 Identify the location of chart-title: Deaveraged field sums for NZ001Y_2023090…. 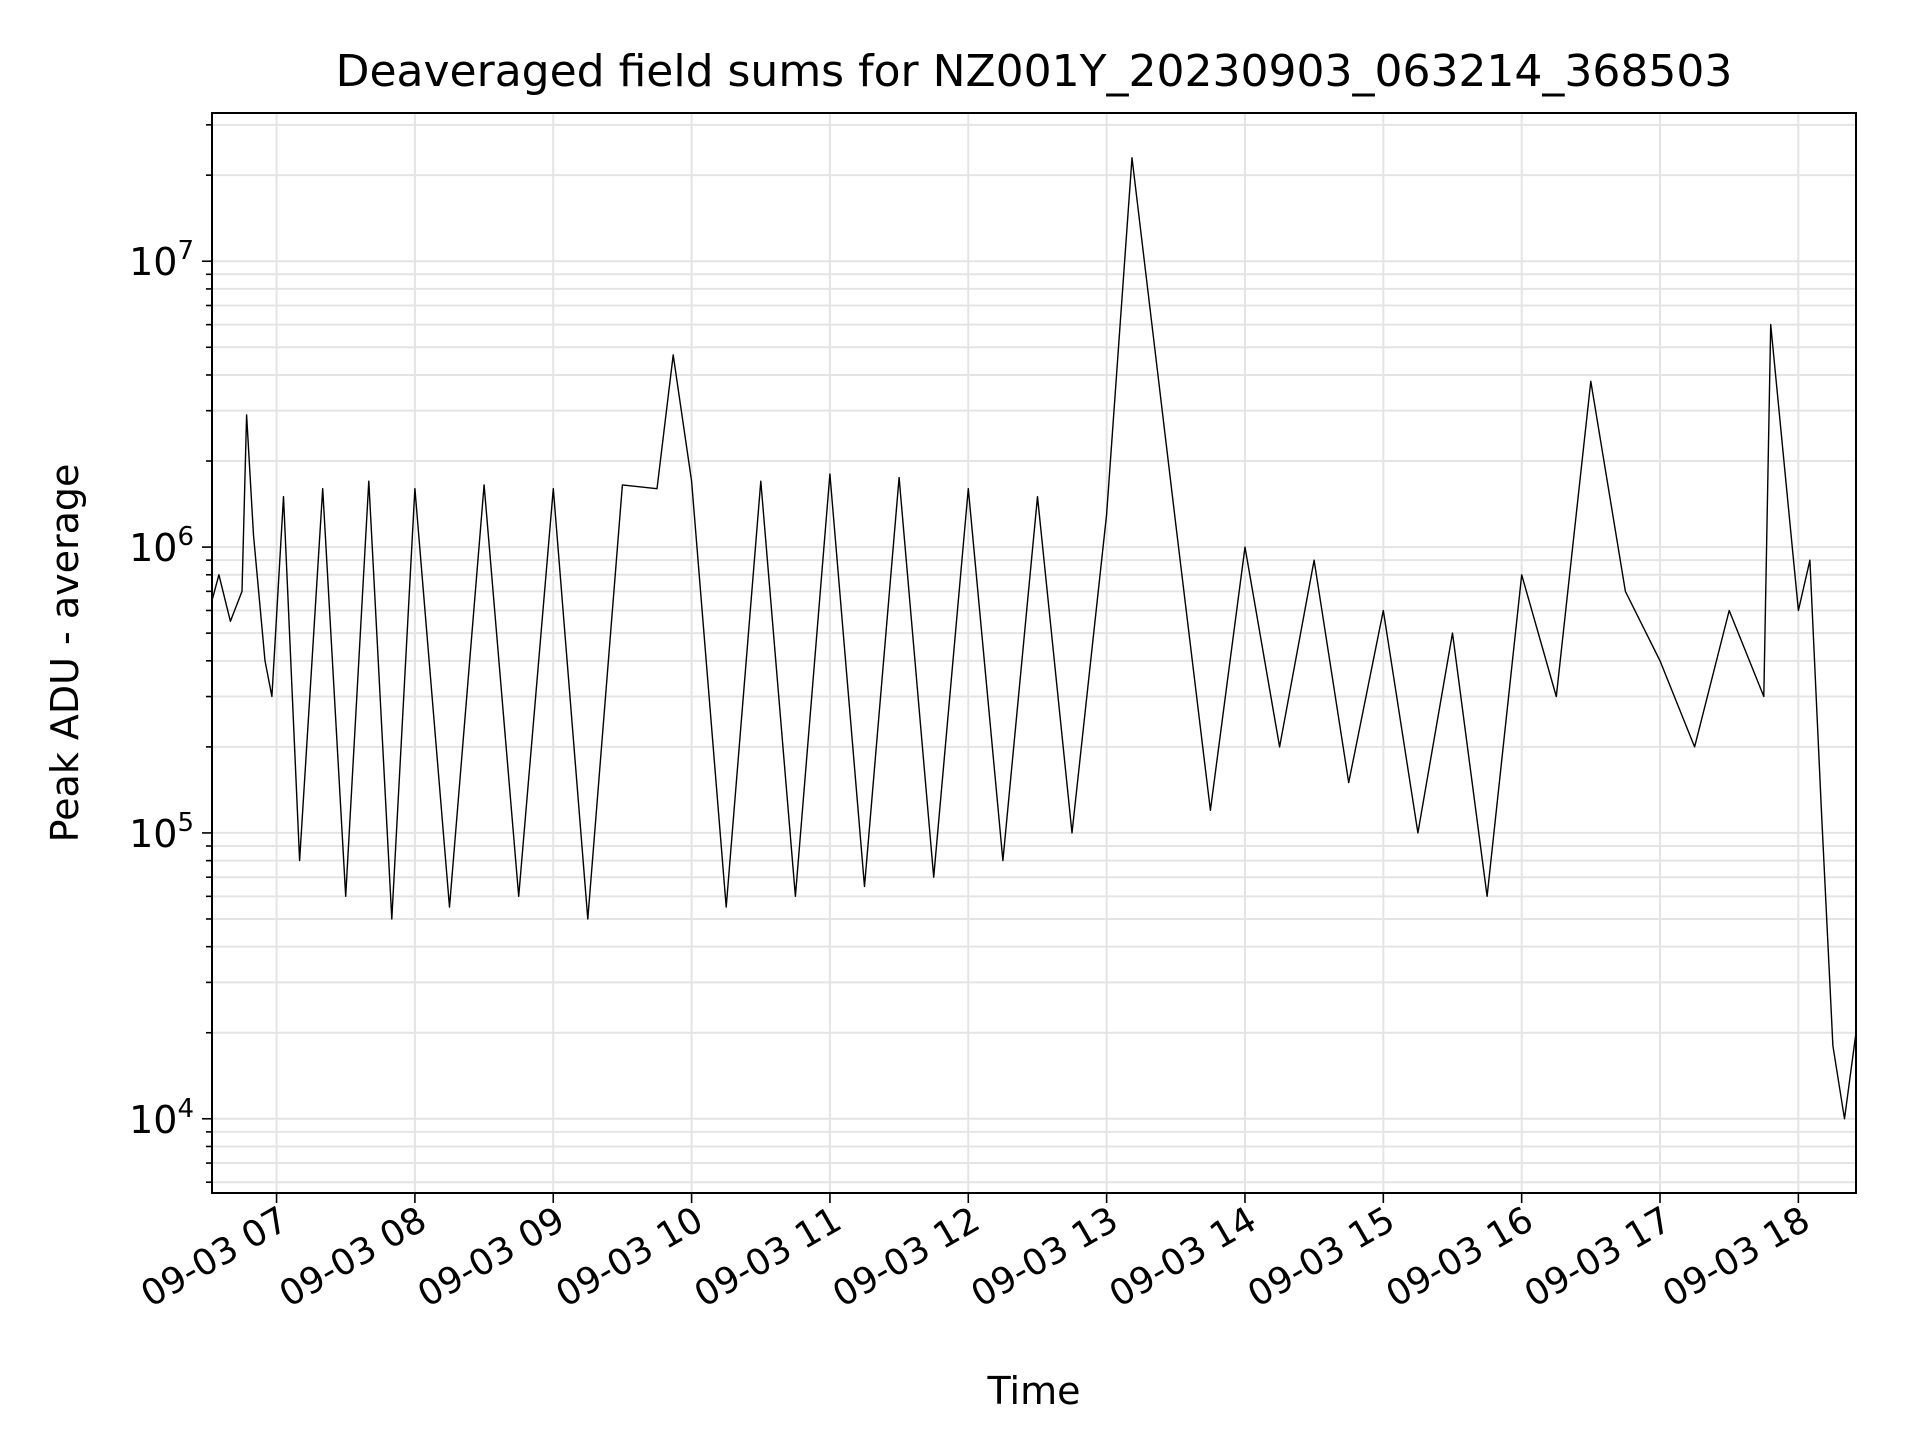
(1034, 71).